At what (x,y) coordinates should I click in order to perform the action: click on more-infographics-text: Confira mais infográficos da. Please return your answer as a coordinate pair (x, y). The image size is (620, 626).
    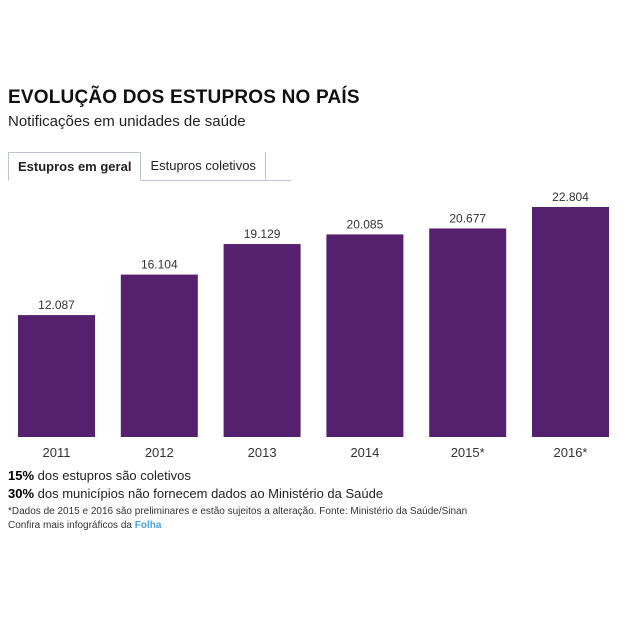
    Looking at the image, I should click on (71, 525).